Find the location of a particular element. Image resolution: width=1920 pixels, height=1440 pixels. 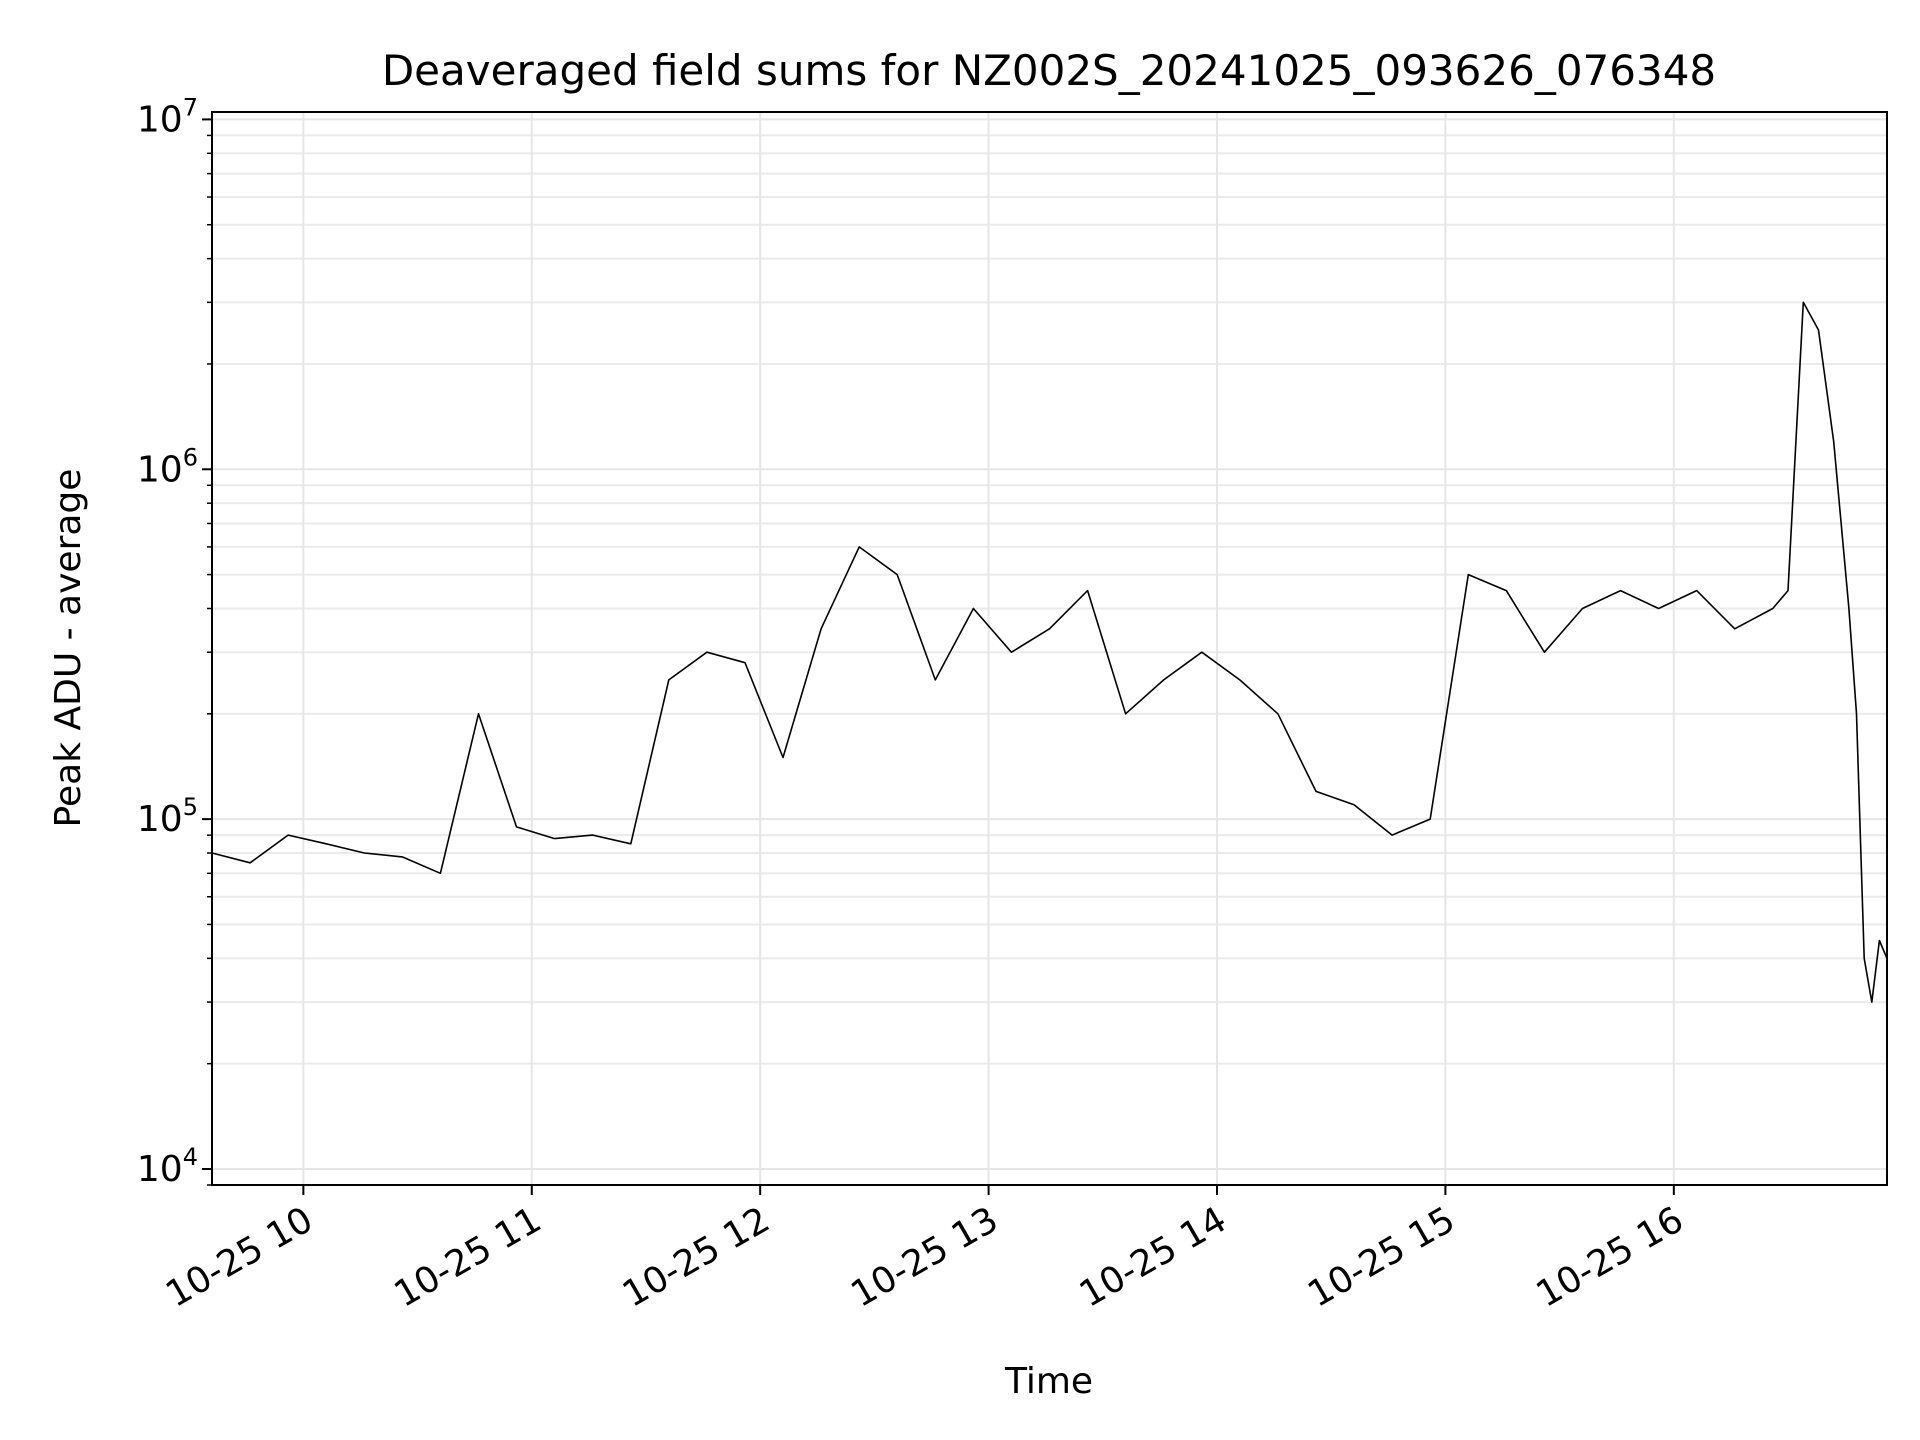

y-tick-label: 10⁷ is located at coordinates (167, 116).